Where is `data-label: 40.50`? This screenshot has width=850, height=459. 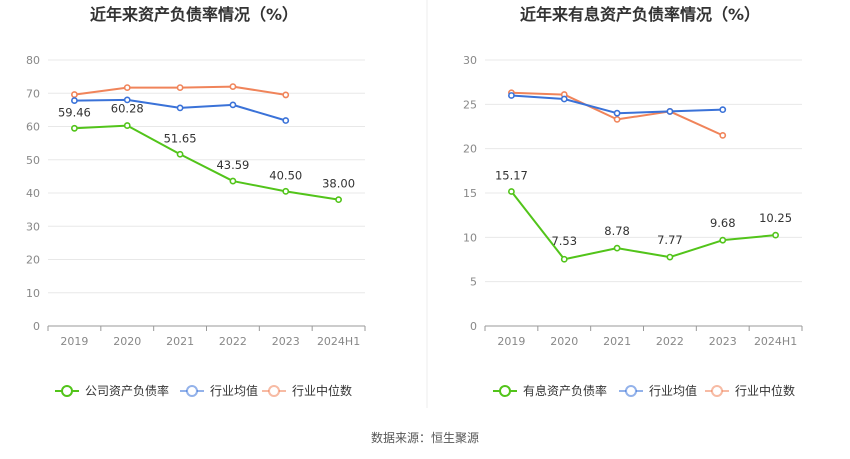 data-label: 40.50 is located at coordinates (285, 175).